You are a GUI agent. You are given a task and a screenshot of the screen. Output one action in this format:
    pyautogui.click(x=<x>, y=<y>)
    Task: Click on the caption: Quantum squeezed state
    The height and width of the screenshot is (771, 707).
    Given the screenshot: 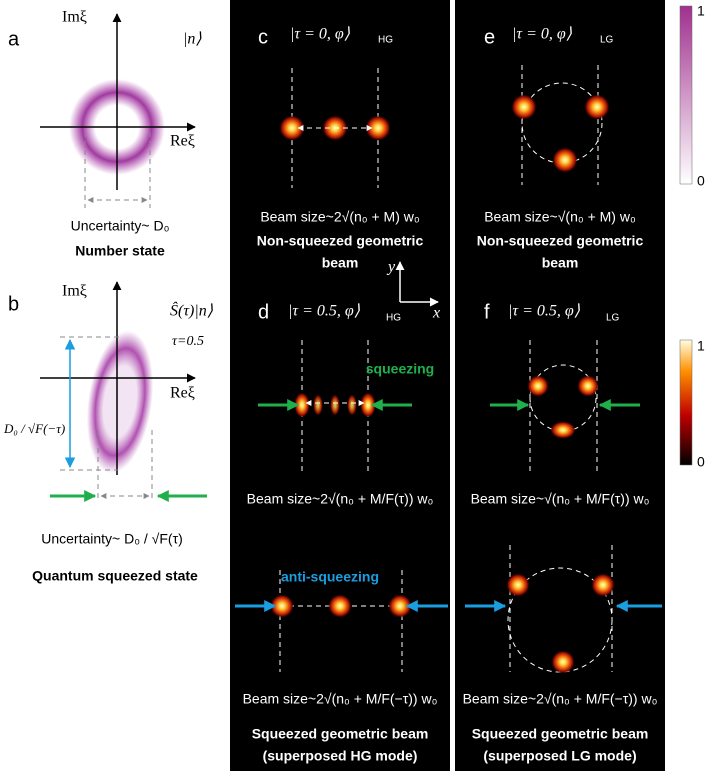 What is the action you would take?
    pyautogui.click(x=115, y=576)
    